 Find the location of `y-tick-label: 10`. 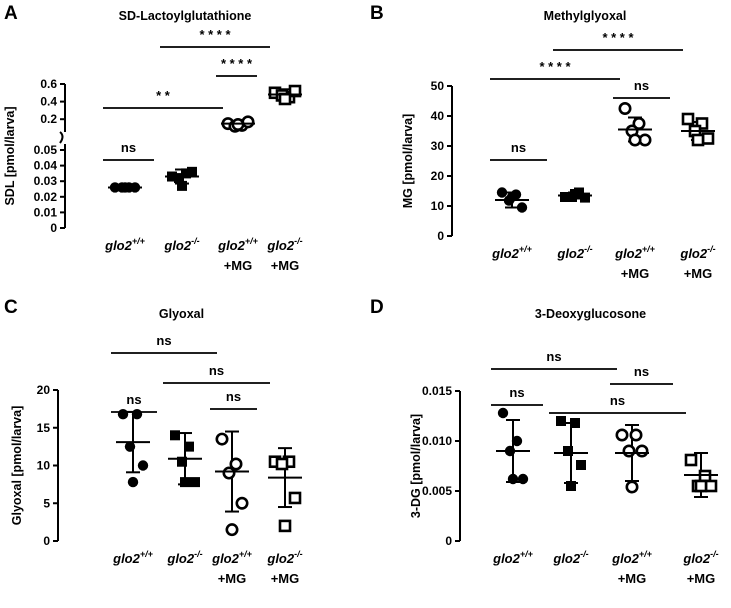

y-tick-label: 10 is located at coordinates (438, 206).